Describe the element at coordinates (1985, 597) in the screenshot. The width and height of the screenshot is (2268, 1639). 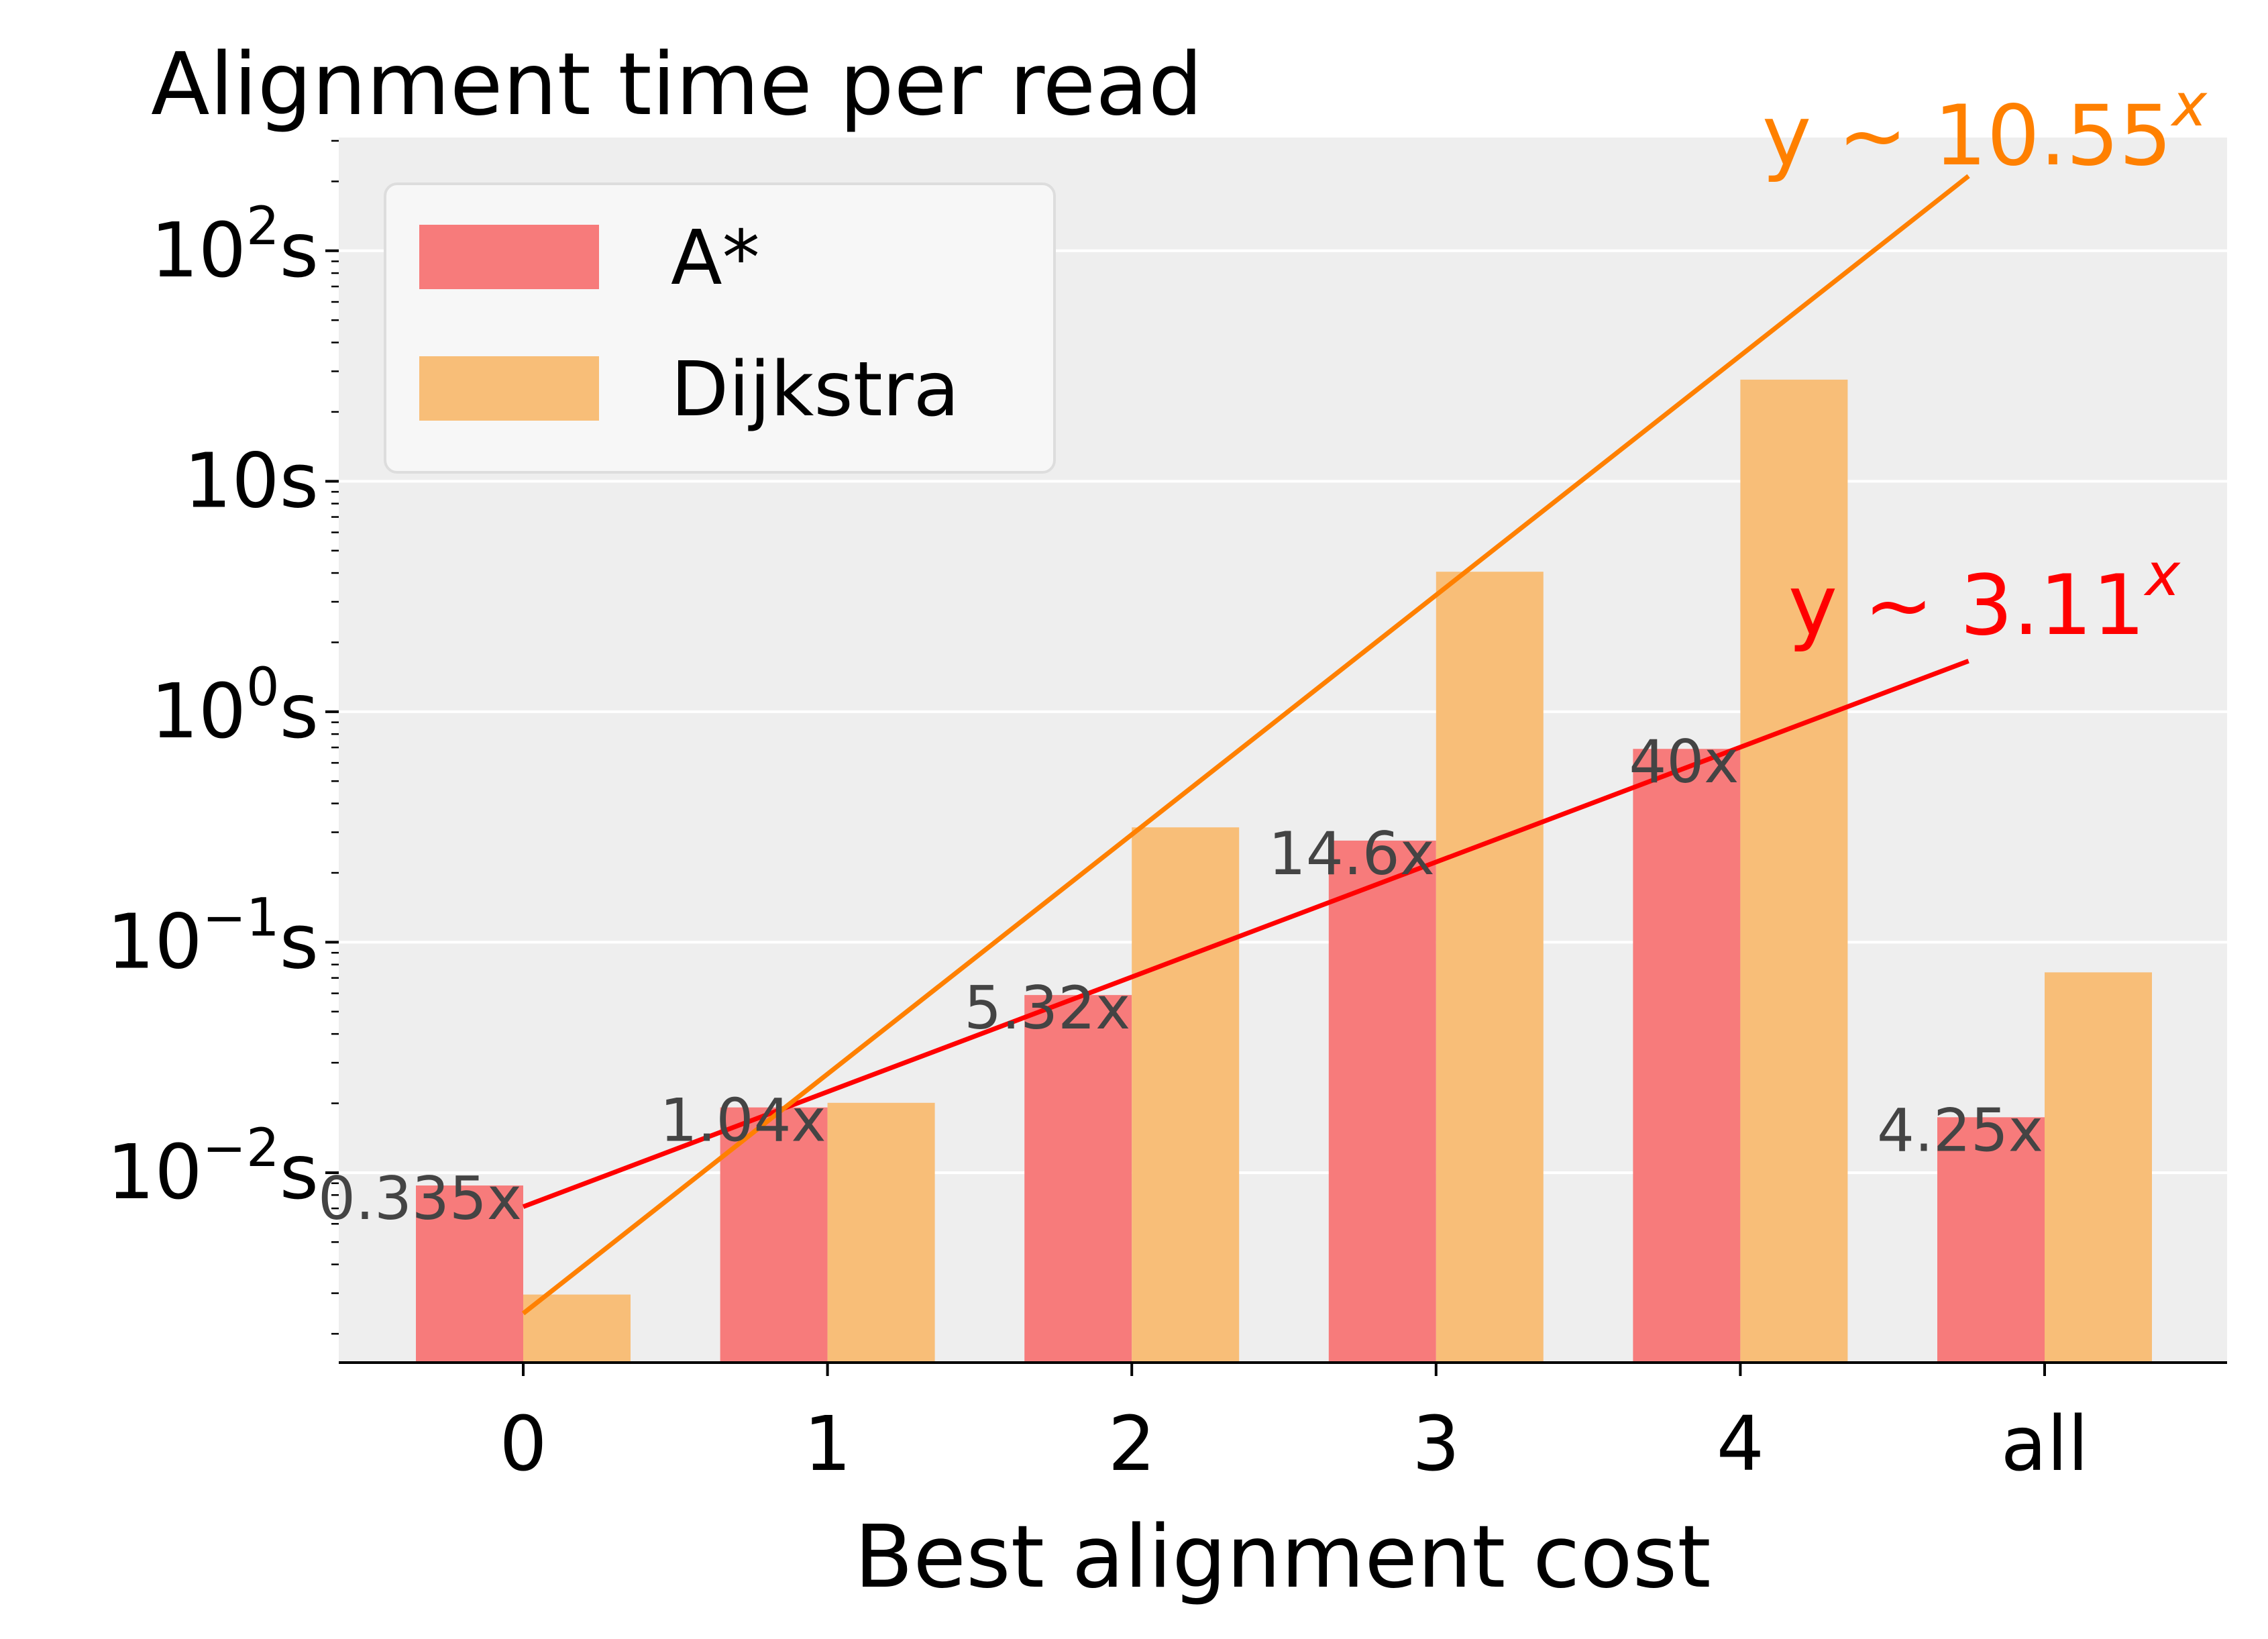
I see `fit-equation-0: y ~ 3.11x` at that location.